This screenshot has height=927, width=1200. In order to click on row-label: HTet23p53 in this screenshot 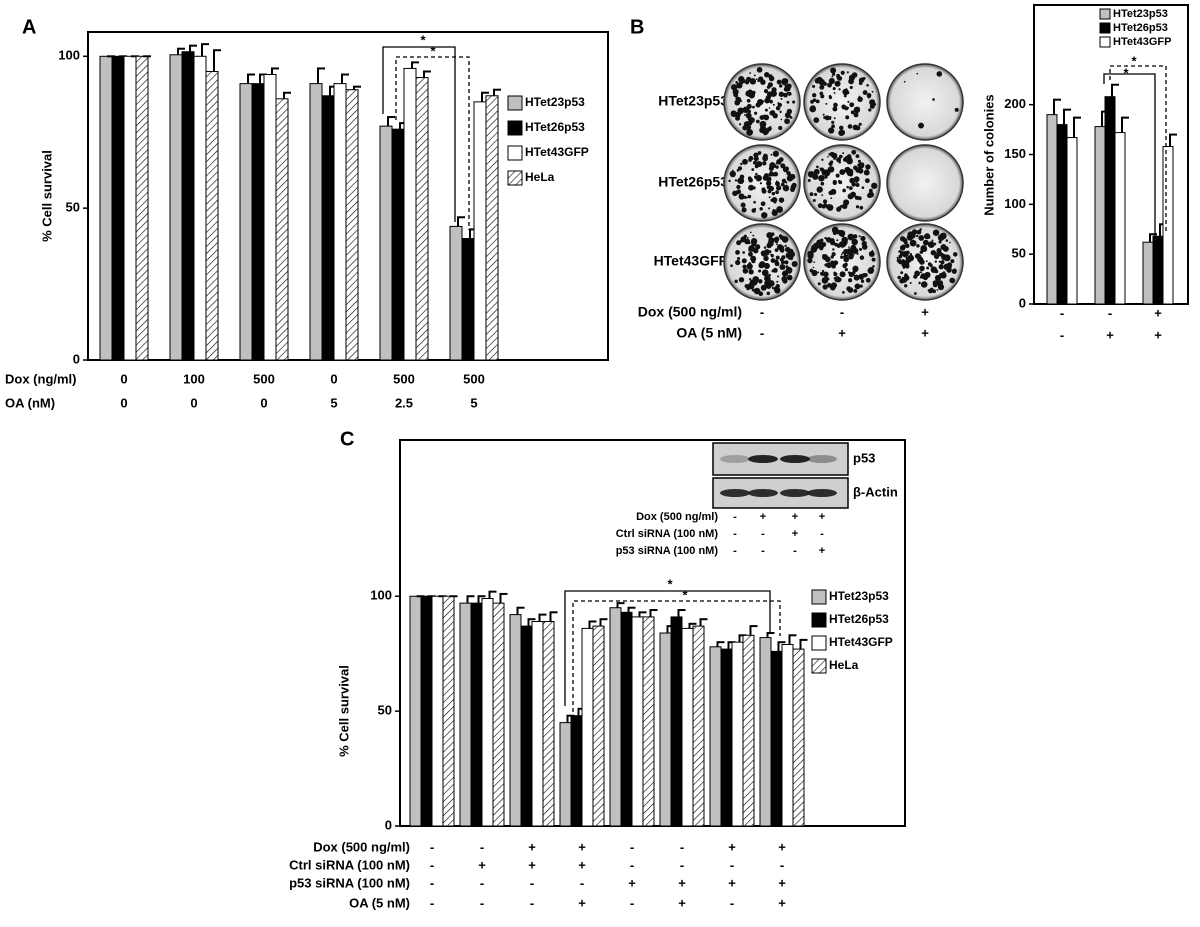, I will do `click(693, 101)`.